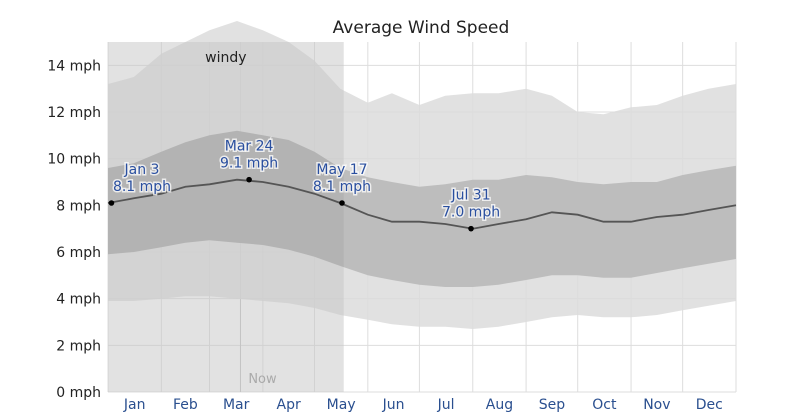  What do you see at coordinates (289, 405) in the screenshot?
I see `x-tick-label: Apr` at bounding box center [289, 405].